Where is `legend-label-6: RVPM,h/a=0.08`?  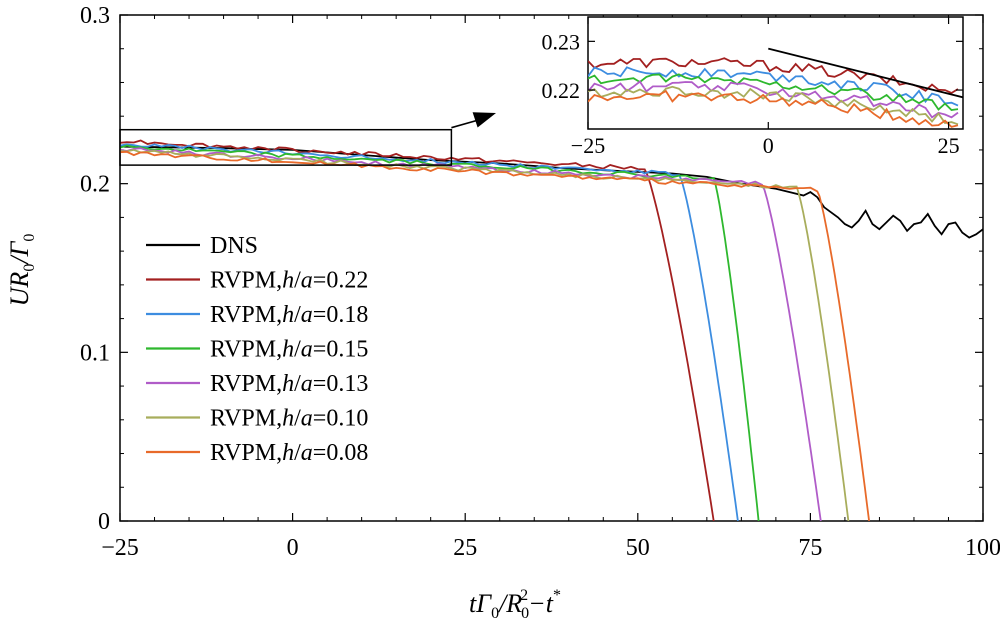 legend-label-6: RVPM,h/a=0.08 is located at coordinates (289, 453).